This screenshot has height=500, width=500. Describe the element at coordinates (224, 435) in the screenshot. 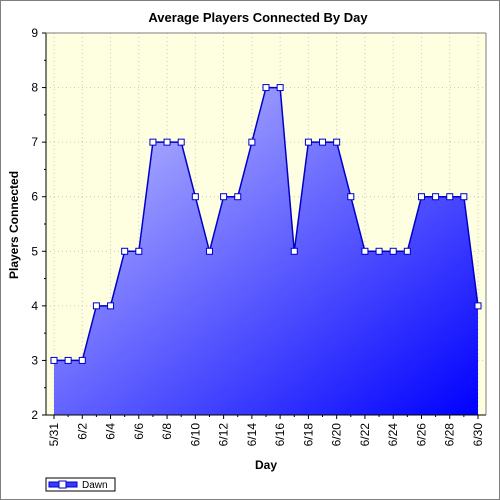

I see `x-tick-label: 6/12` at that location.